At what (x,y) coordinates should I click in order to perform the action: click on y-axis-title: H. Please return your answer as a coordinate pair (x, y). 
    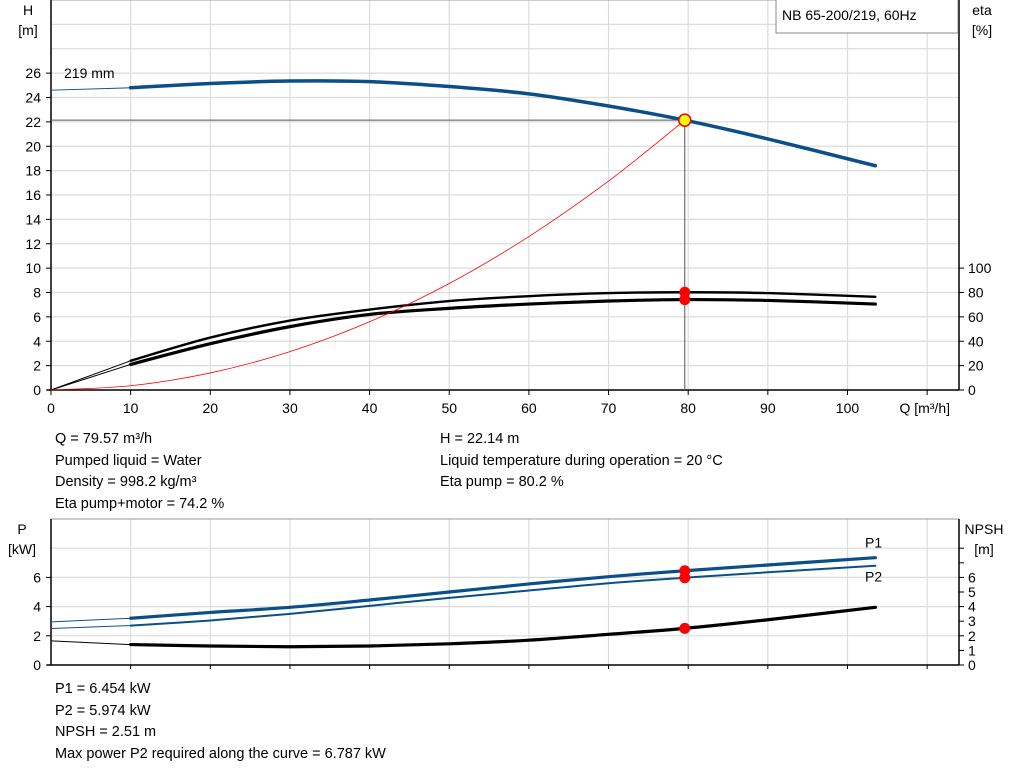
    Looking at the image, I should click on (28, 10).